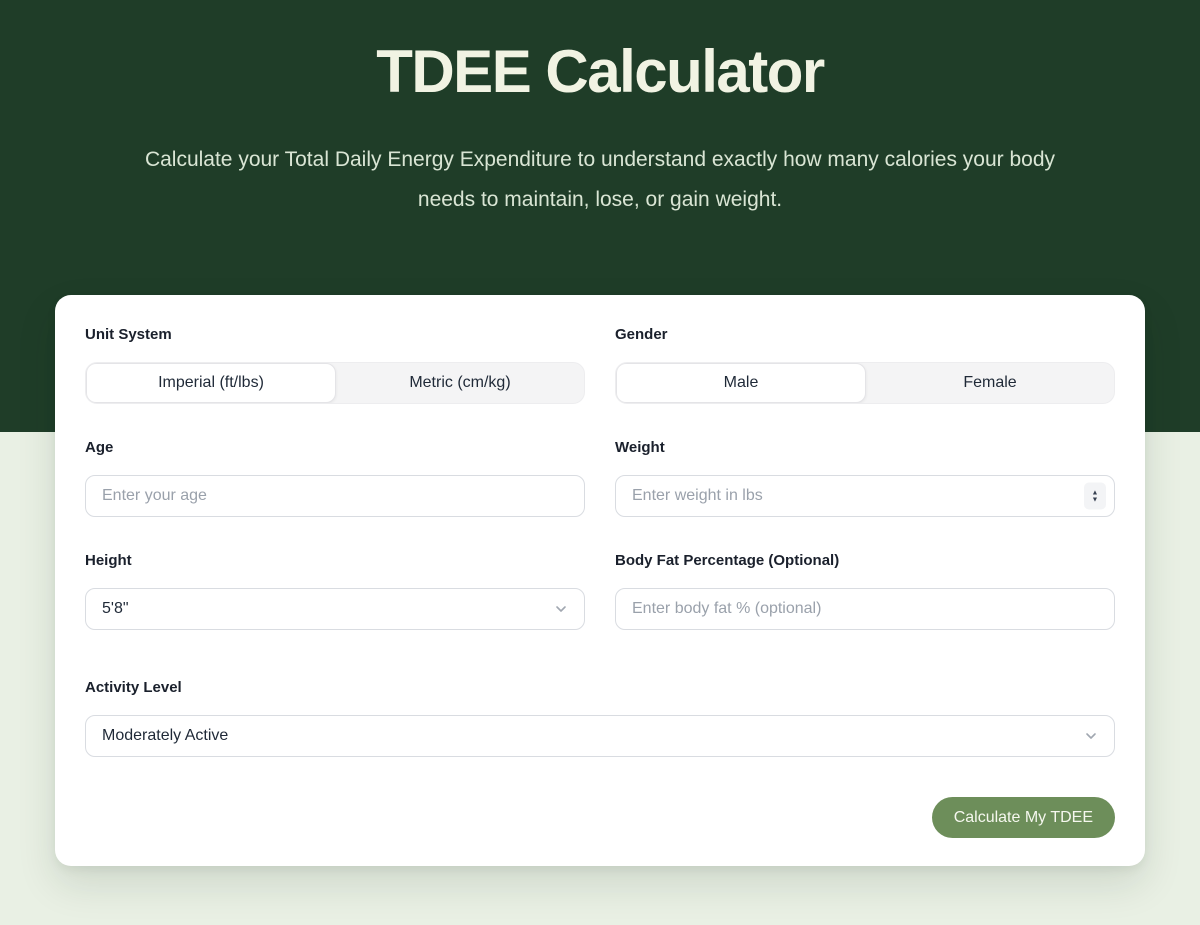 This screenshot has width=1200, height=925. I want to click on body-fat-input, so click(865, 609).